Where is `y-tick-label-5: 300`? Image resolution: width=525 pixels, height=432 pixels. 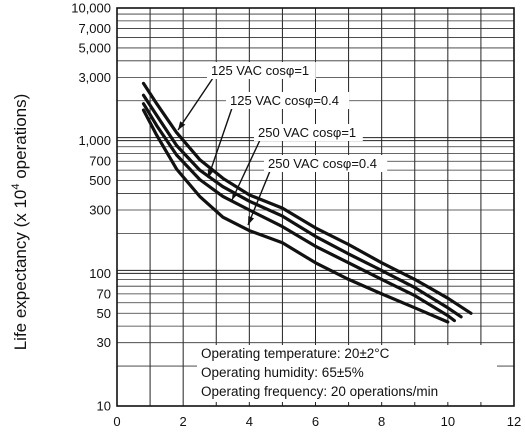
y-tick-label-5: 300 is located at coordinates (100, 210).